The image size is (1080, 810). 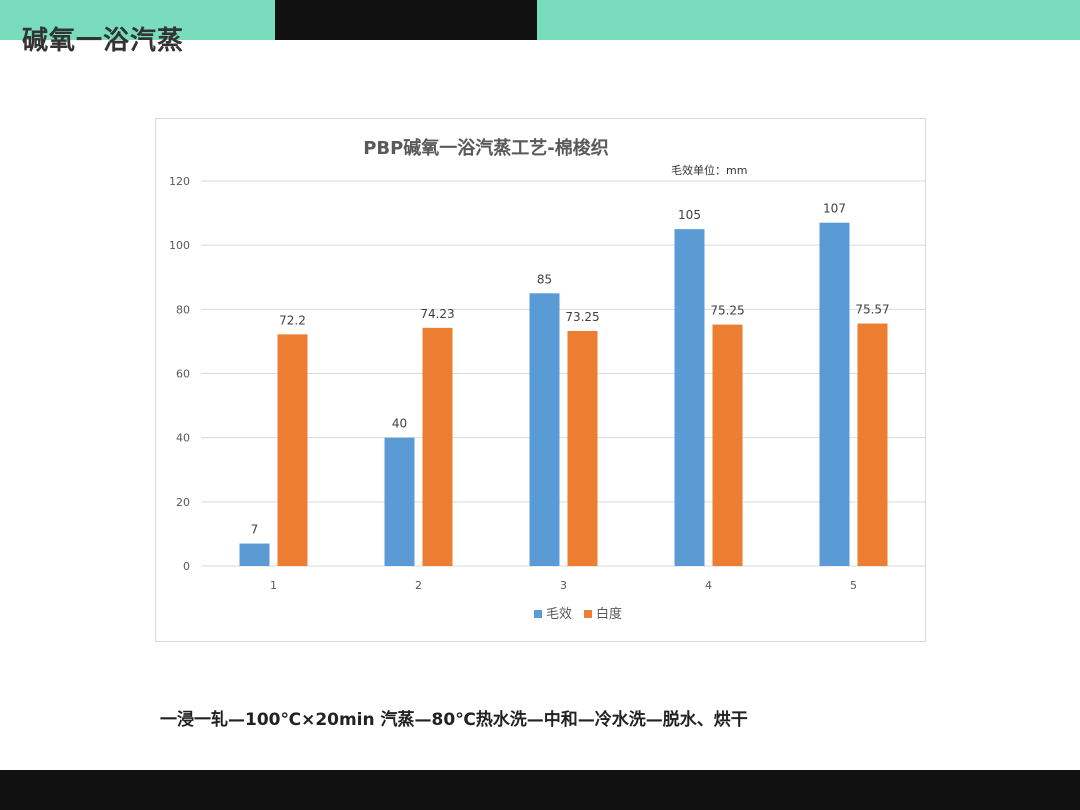 What do you see at coordinates (406, 20) in the screenshot?
I see `top-bar-dark-block` at bounding box center [406, 20].